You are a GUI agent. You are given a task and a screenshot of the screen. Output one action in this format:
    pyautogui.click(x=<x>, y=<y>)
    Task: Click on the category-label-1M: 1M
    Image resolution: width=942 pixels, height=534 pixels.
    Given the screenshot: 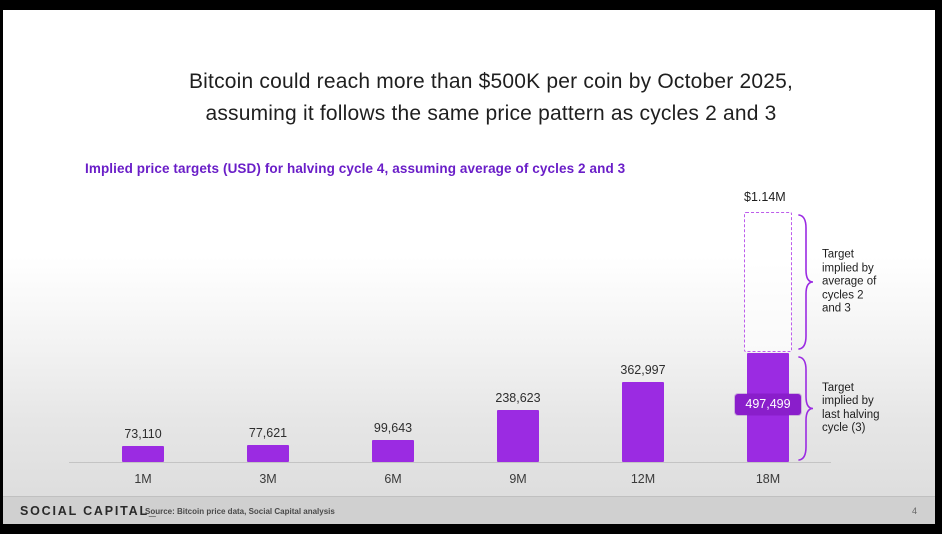 What is the action you would take?
    pyautogui.click(x=143, y=479)
    